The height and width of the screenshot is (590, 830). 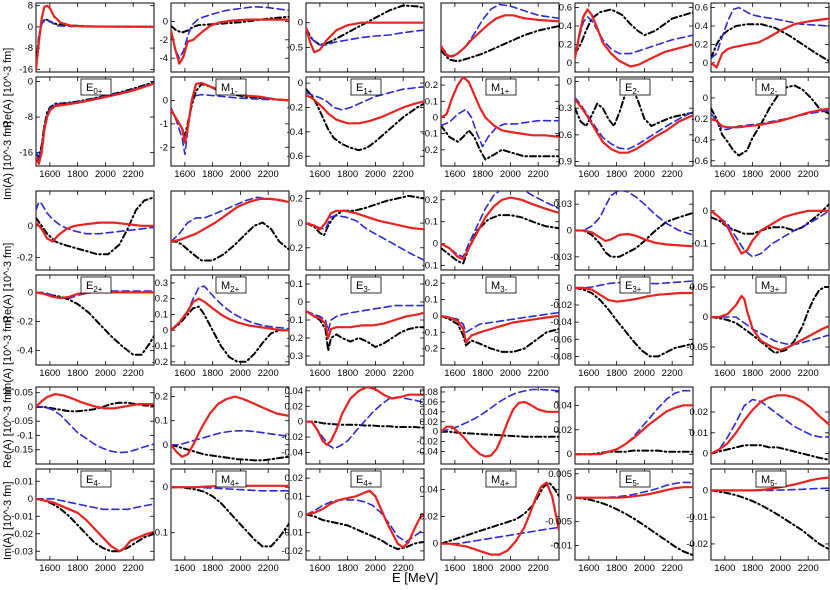 What do you see at coordinates (29, 48) in the screenshot?
I see `y-tick-label: -8` at bounding box center [29, 48].